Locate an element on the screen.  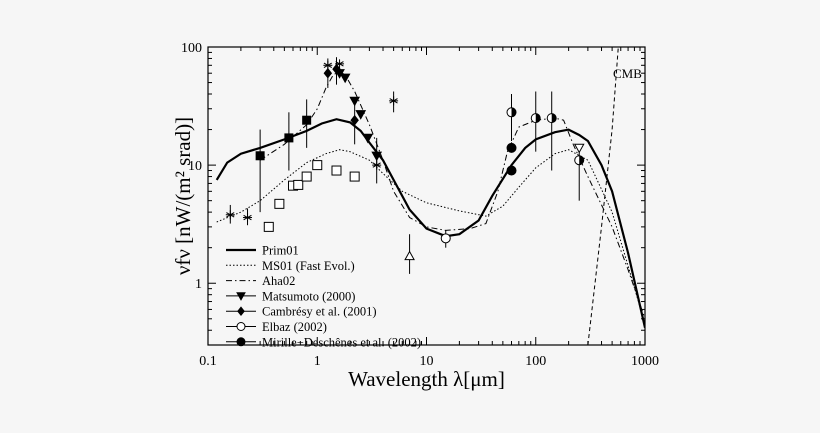
x-tick-label: 10 is located at coordinates (427, 361).